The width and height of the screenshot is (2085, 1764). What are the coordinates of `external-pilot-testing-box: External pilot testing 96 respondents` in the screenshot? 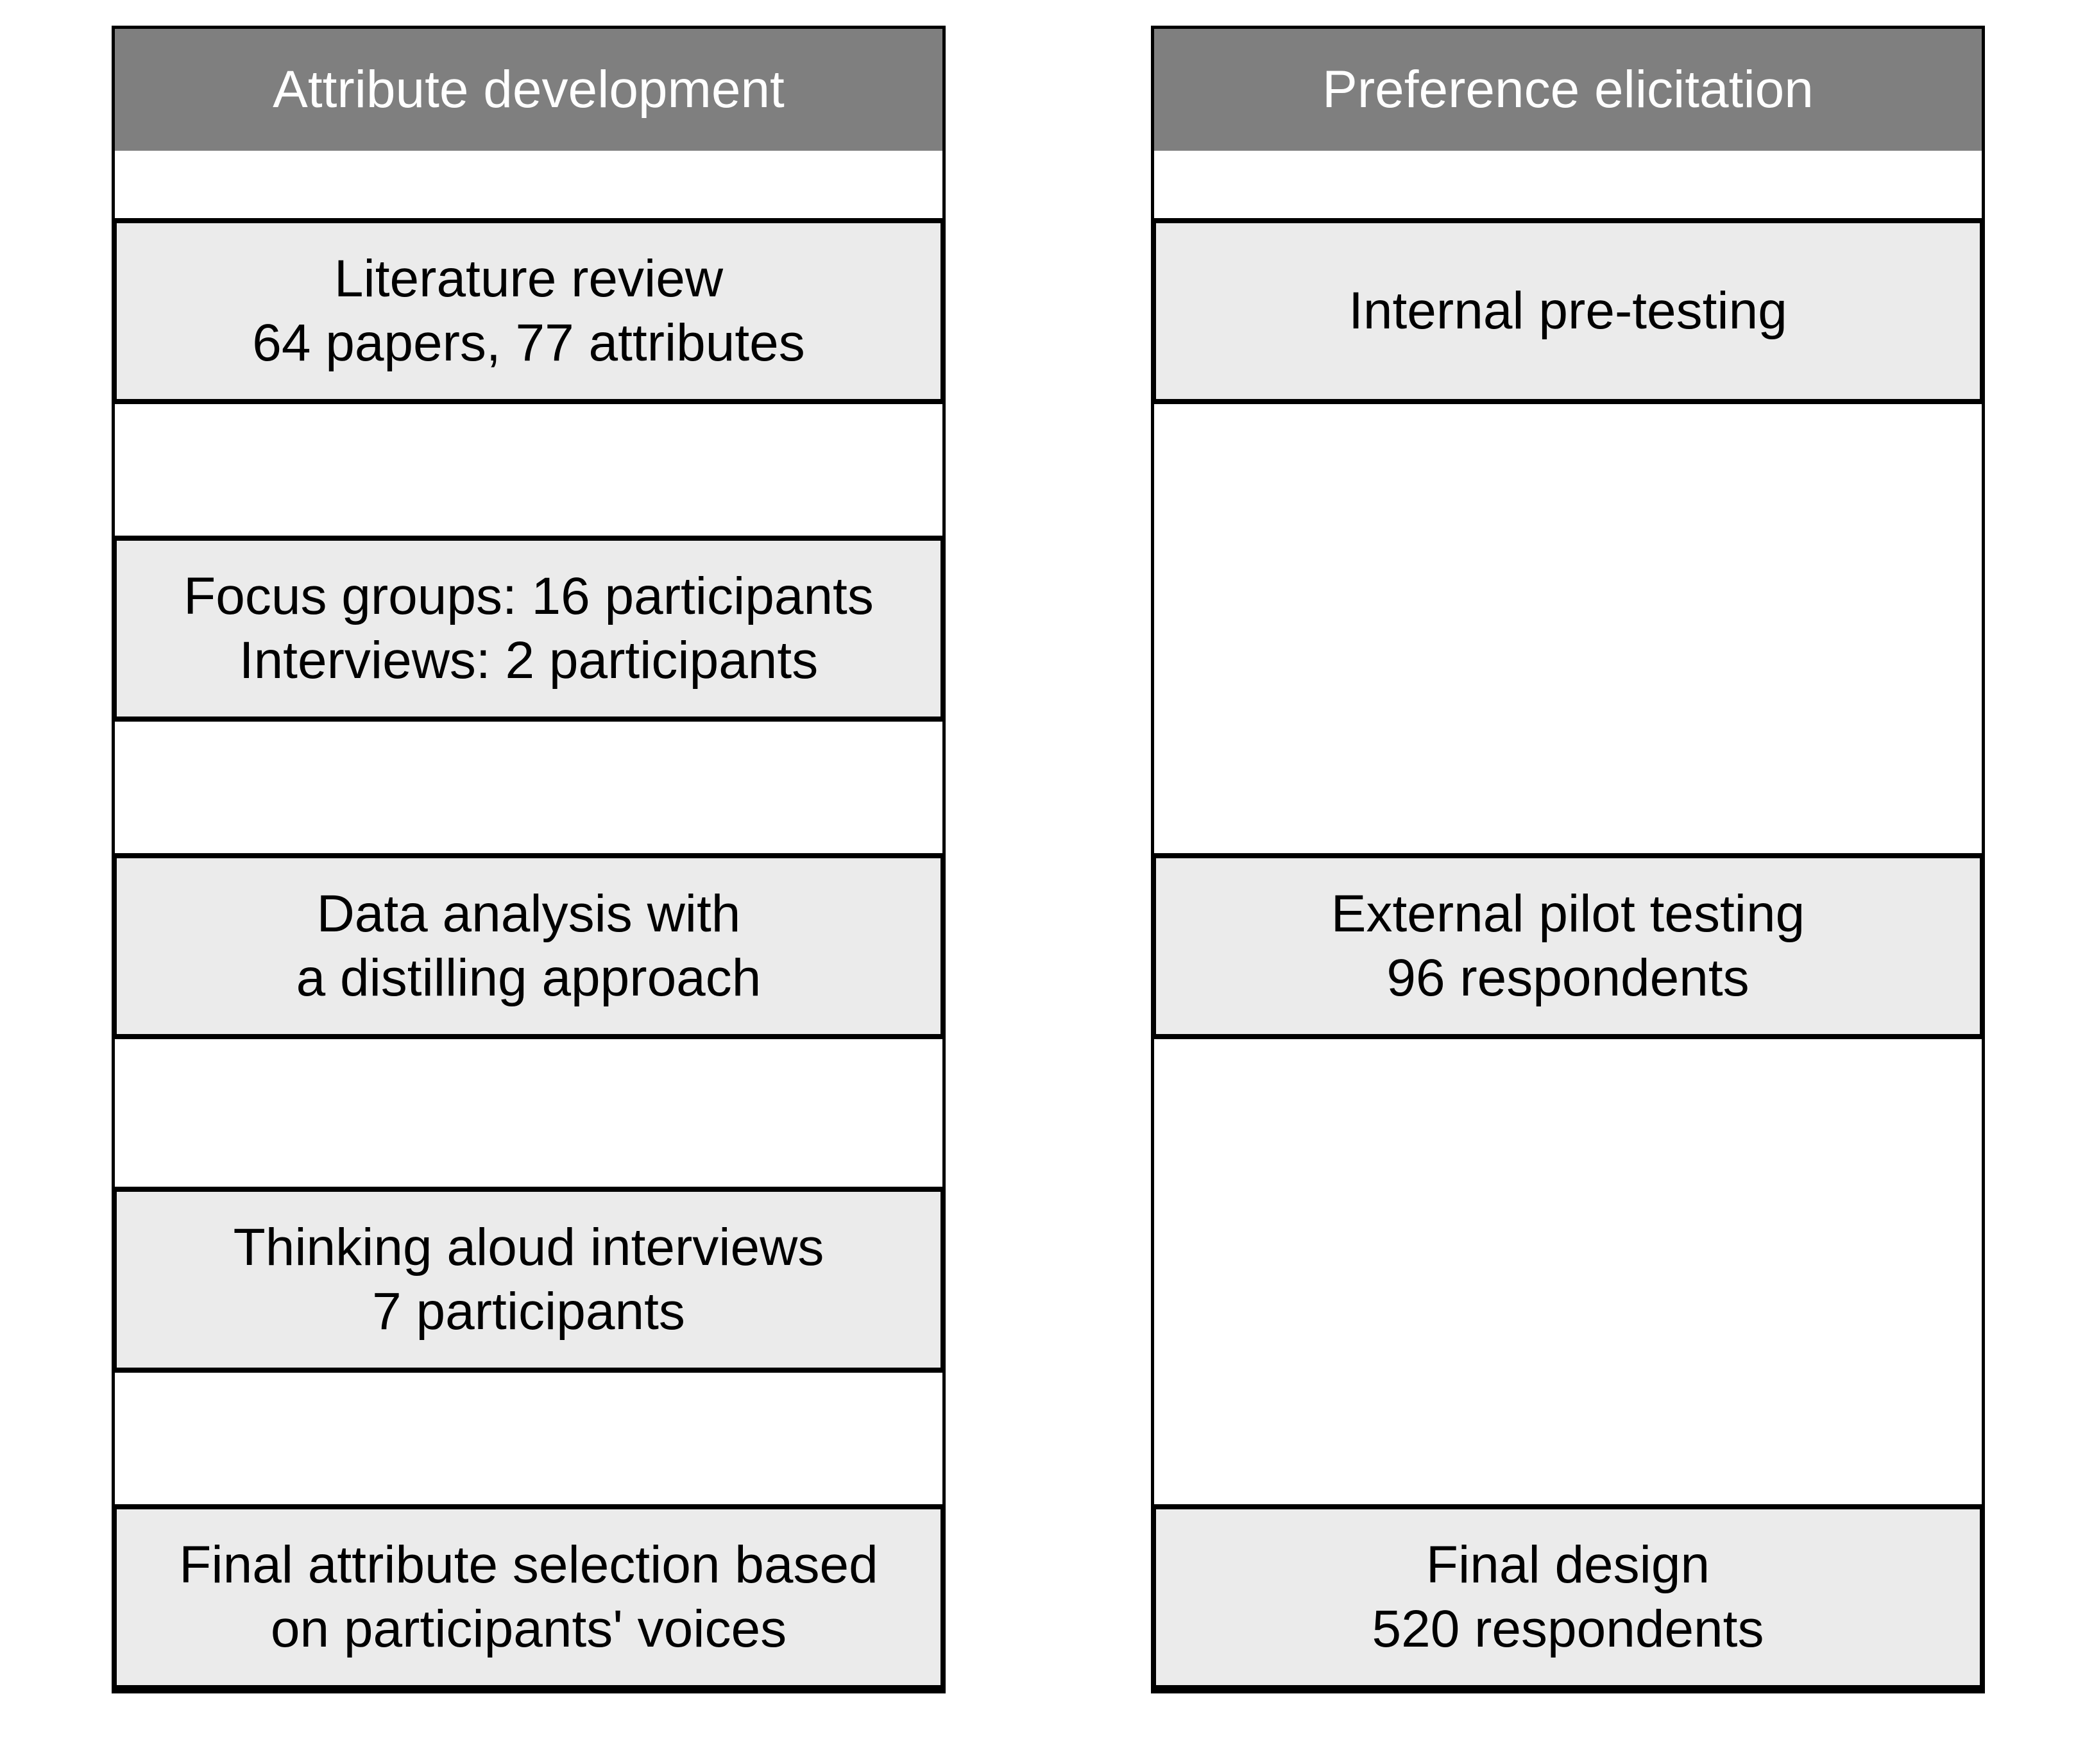 It's located at (1568, 946).